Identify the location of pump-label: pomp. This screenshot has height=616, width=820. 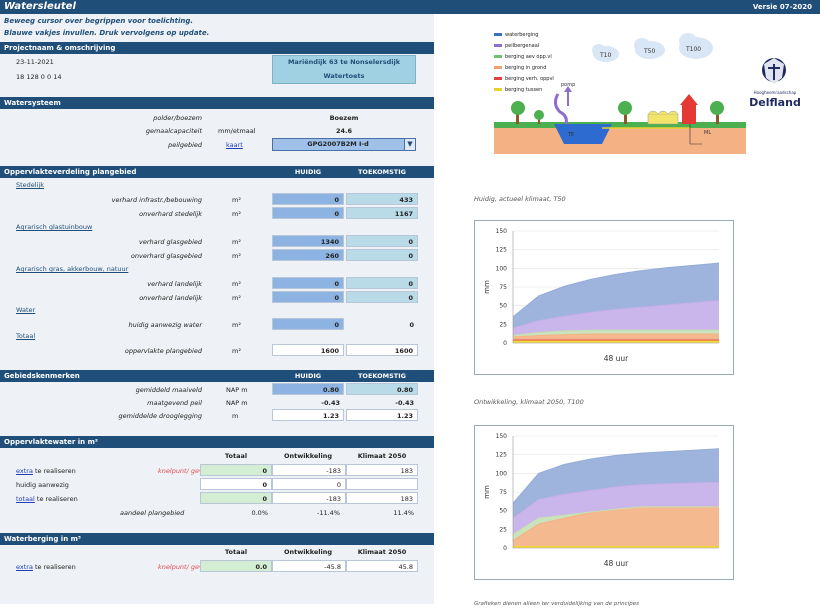
(568, 85).